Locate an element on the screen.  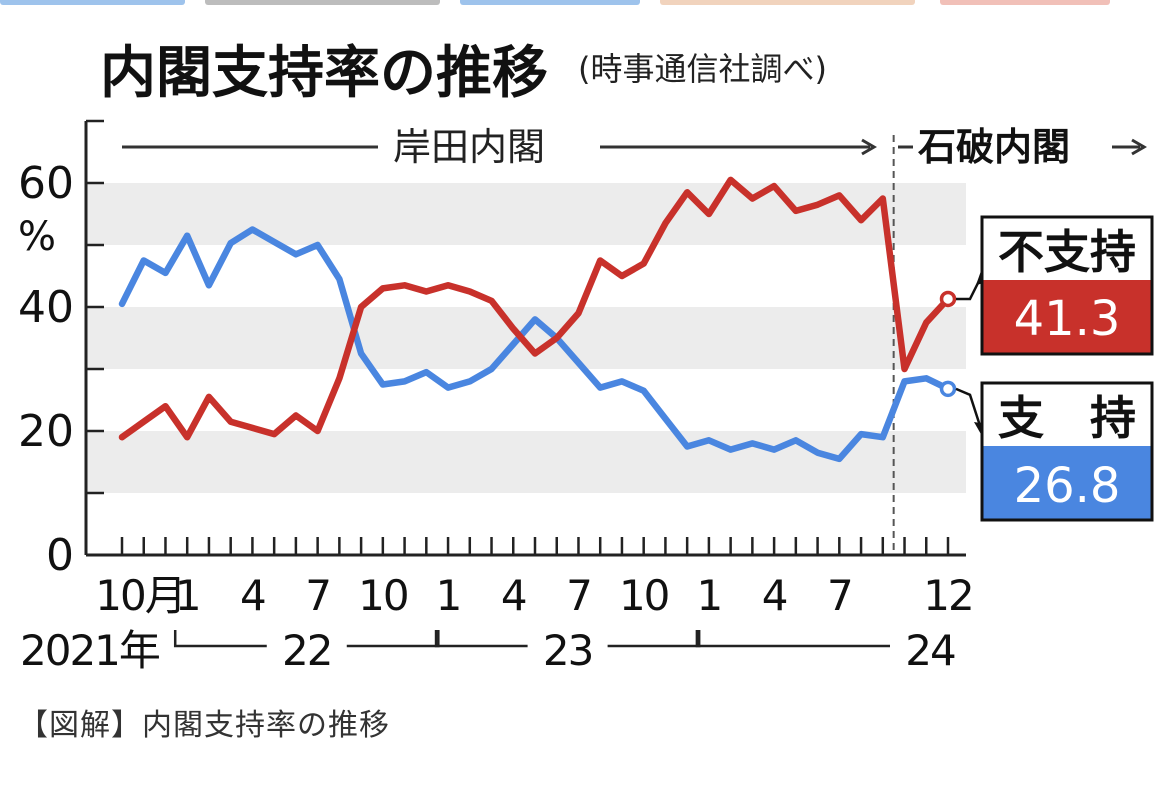
y-tick-label: 0 is located at coordinates (60, 555).